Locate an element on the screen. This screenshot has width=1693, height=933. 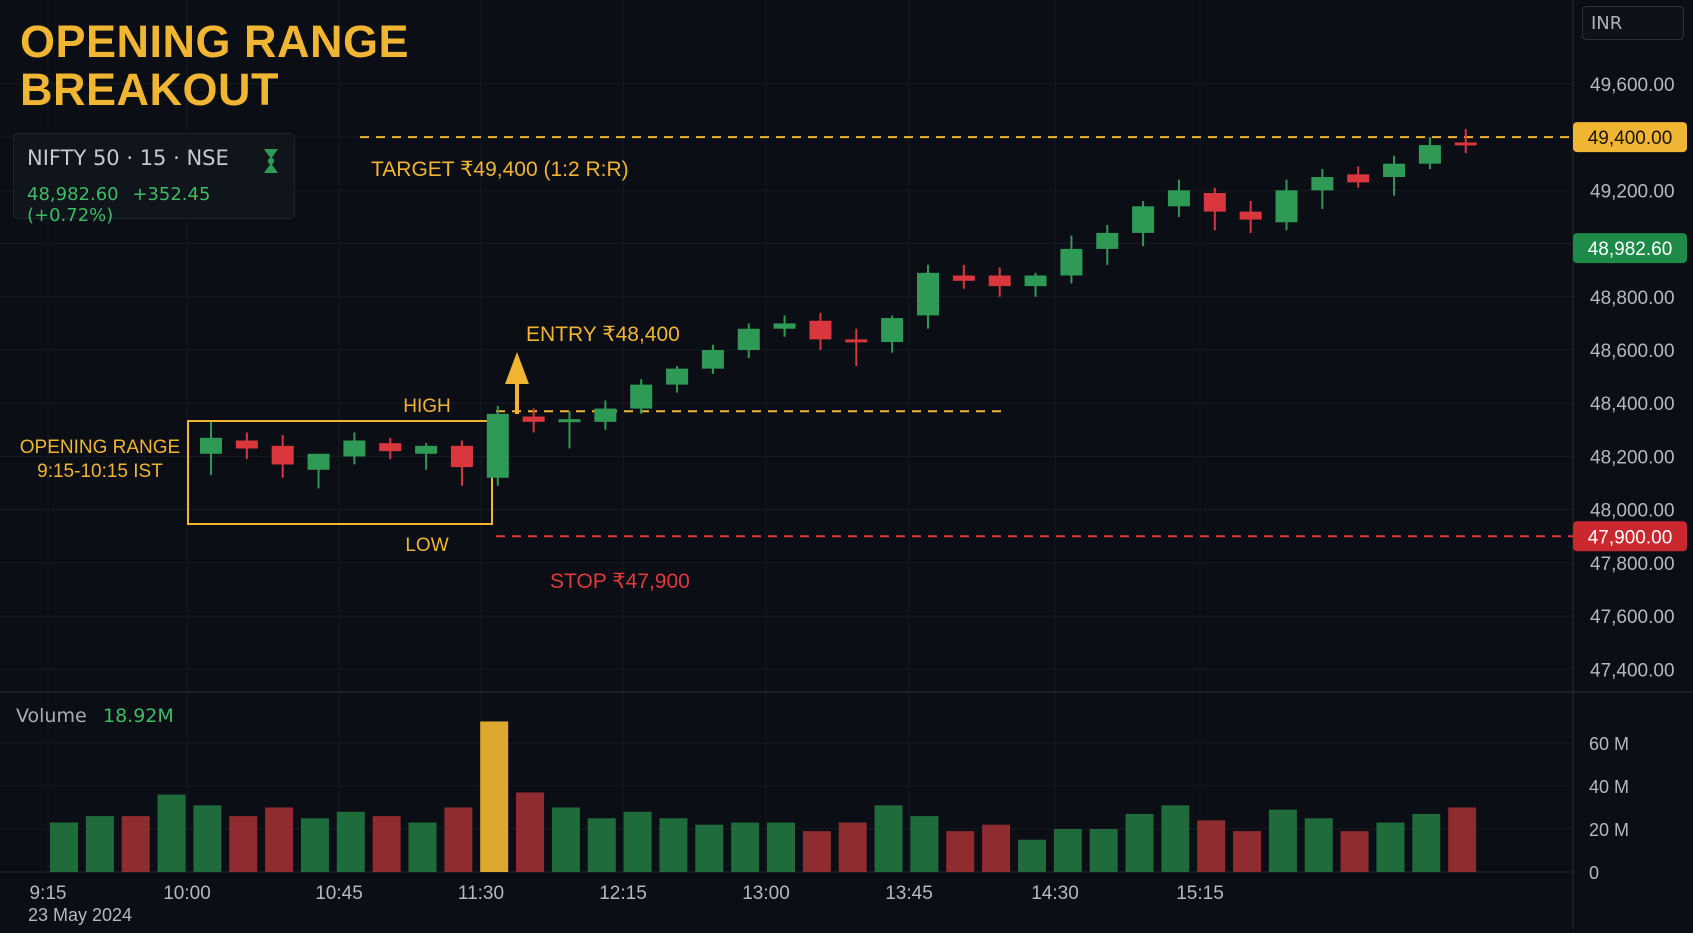
opening-range-label: OPENING RANGE is located at coordinates (100, 447).